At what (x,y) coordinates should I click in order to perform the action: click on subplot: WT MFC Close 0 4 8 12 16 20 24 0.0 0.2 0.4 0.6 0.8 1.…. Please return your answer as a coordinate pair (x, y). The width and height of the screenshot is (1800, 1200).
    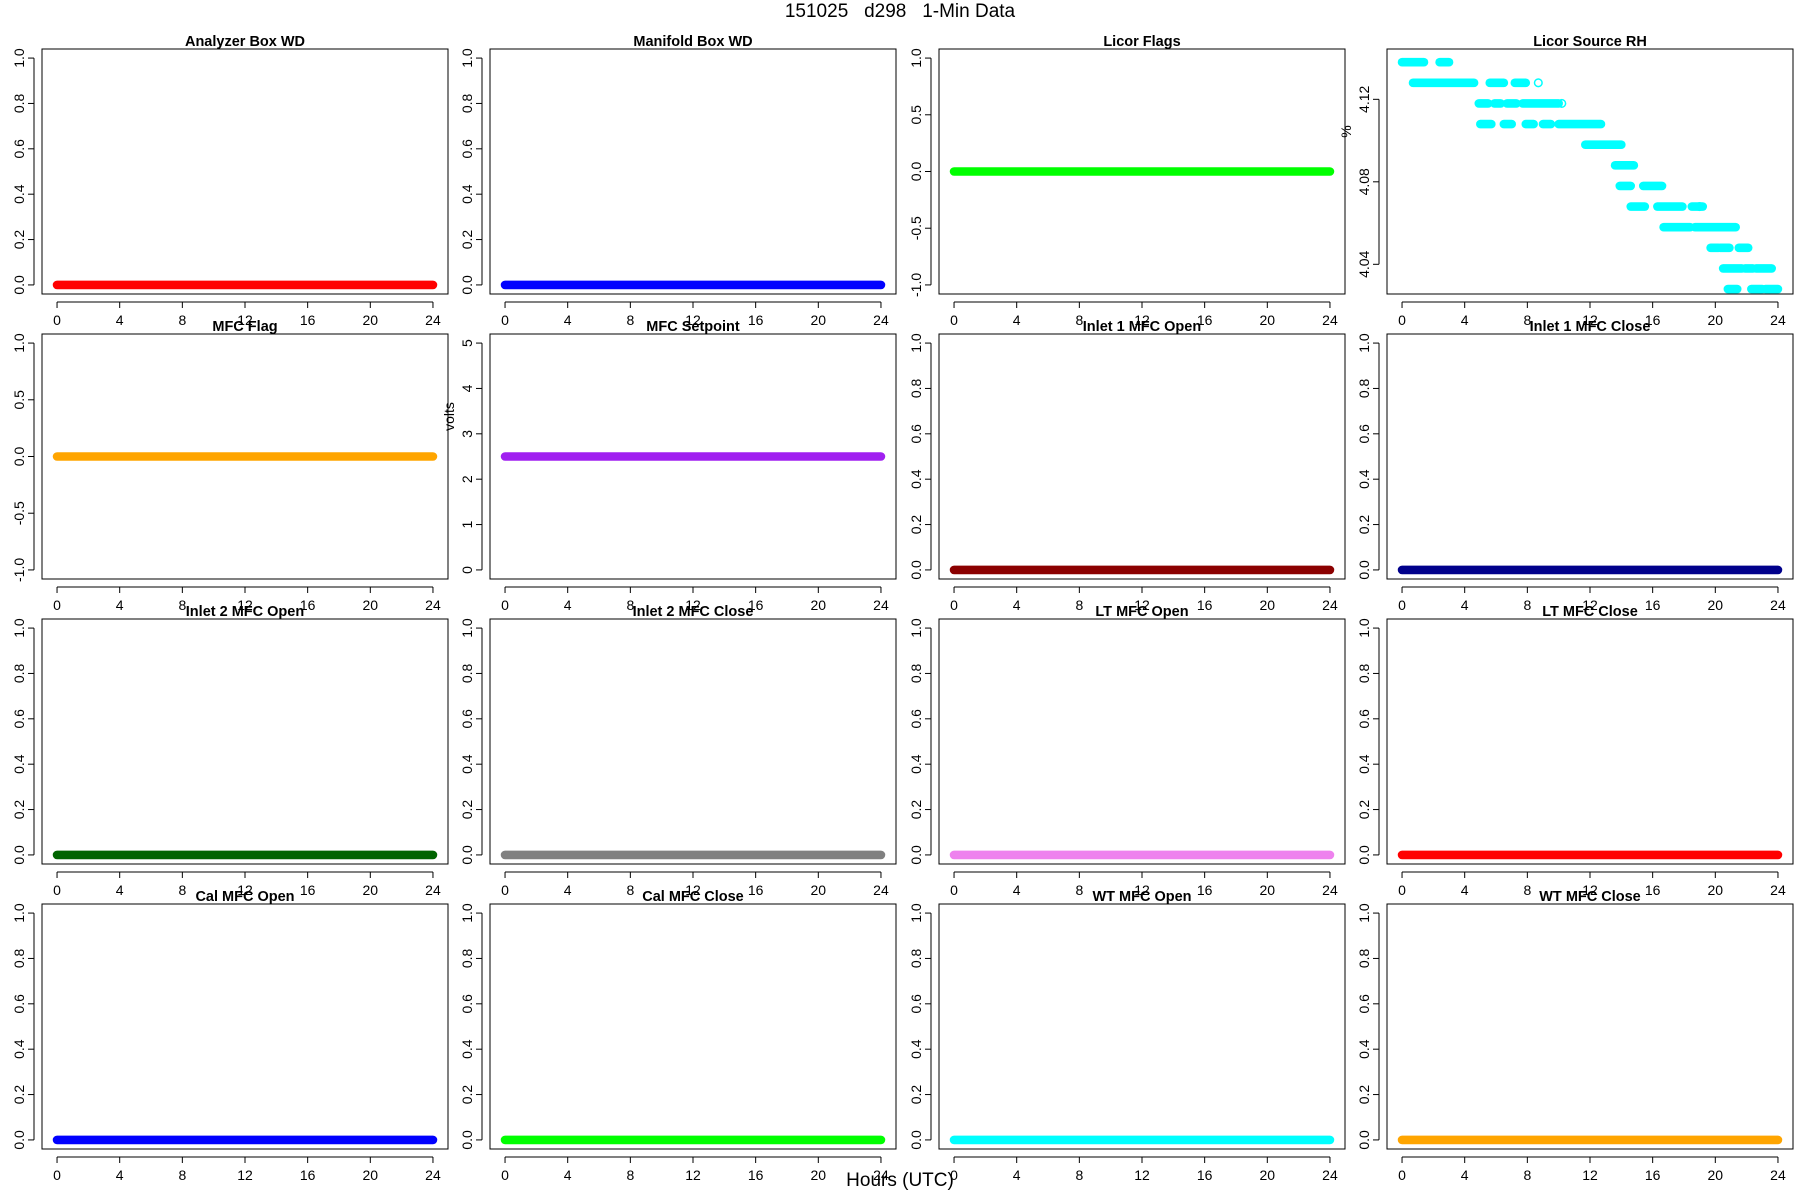
    Looking at the image, I should click on (1575, 1036).